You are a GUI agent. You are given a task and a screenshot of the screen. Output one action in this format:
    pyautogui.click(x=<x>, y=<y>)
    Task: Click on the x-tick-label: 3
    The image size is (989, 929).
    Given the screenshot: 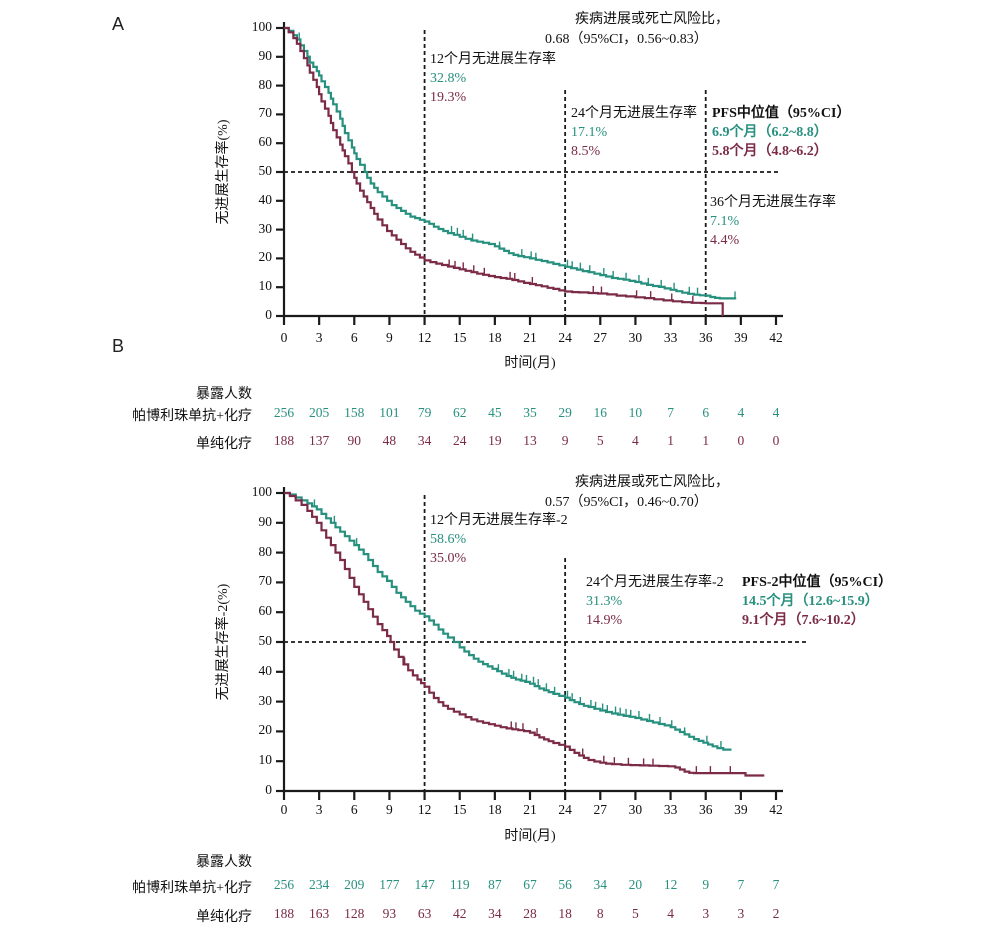 What is the action you would take?
    pyautogui.click(x=319, y=809)
    